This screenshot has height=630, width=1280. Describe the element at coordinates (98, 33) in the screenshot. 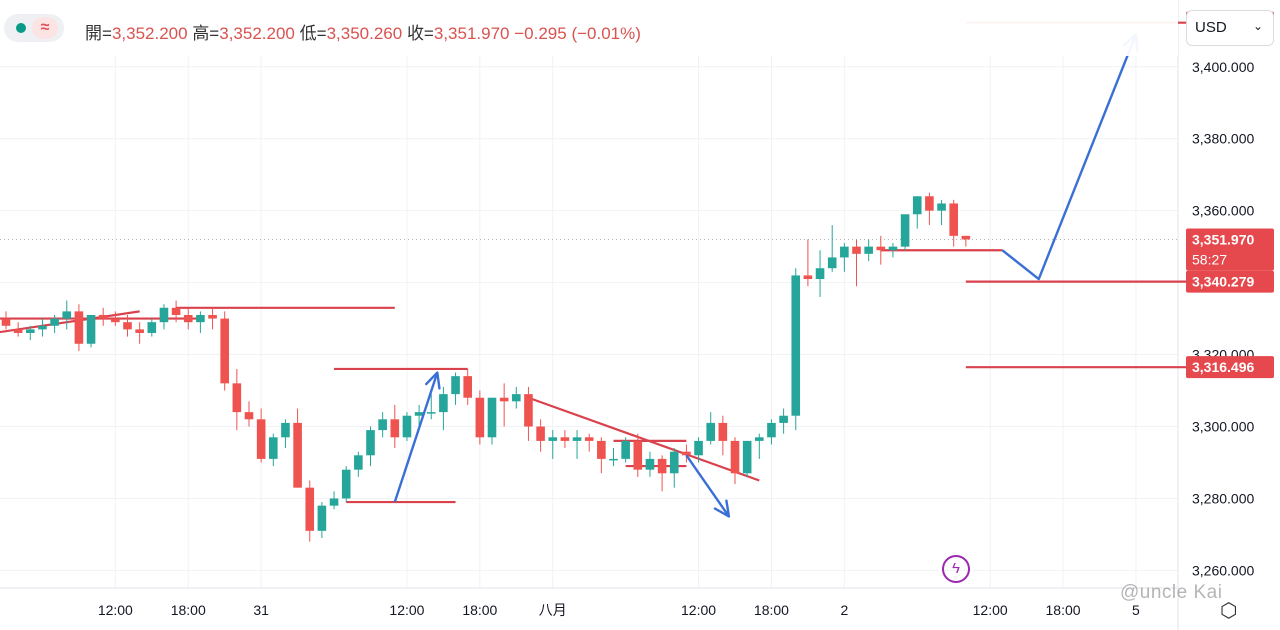

I see `open-label: 開=` at that location.